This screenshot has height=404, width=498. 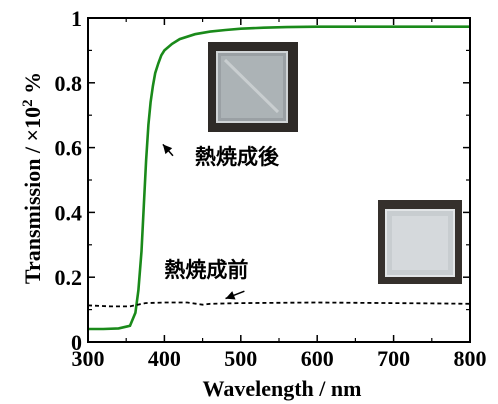 What do you see at coordinates (69, 83) in the screenshot?
I see `y-tick-label: 0.8` at bounding box center [69, 83].